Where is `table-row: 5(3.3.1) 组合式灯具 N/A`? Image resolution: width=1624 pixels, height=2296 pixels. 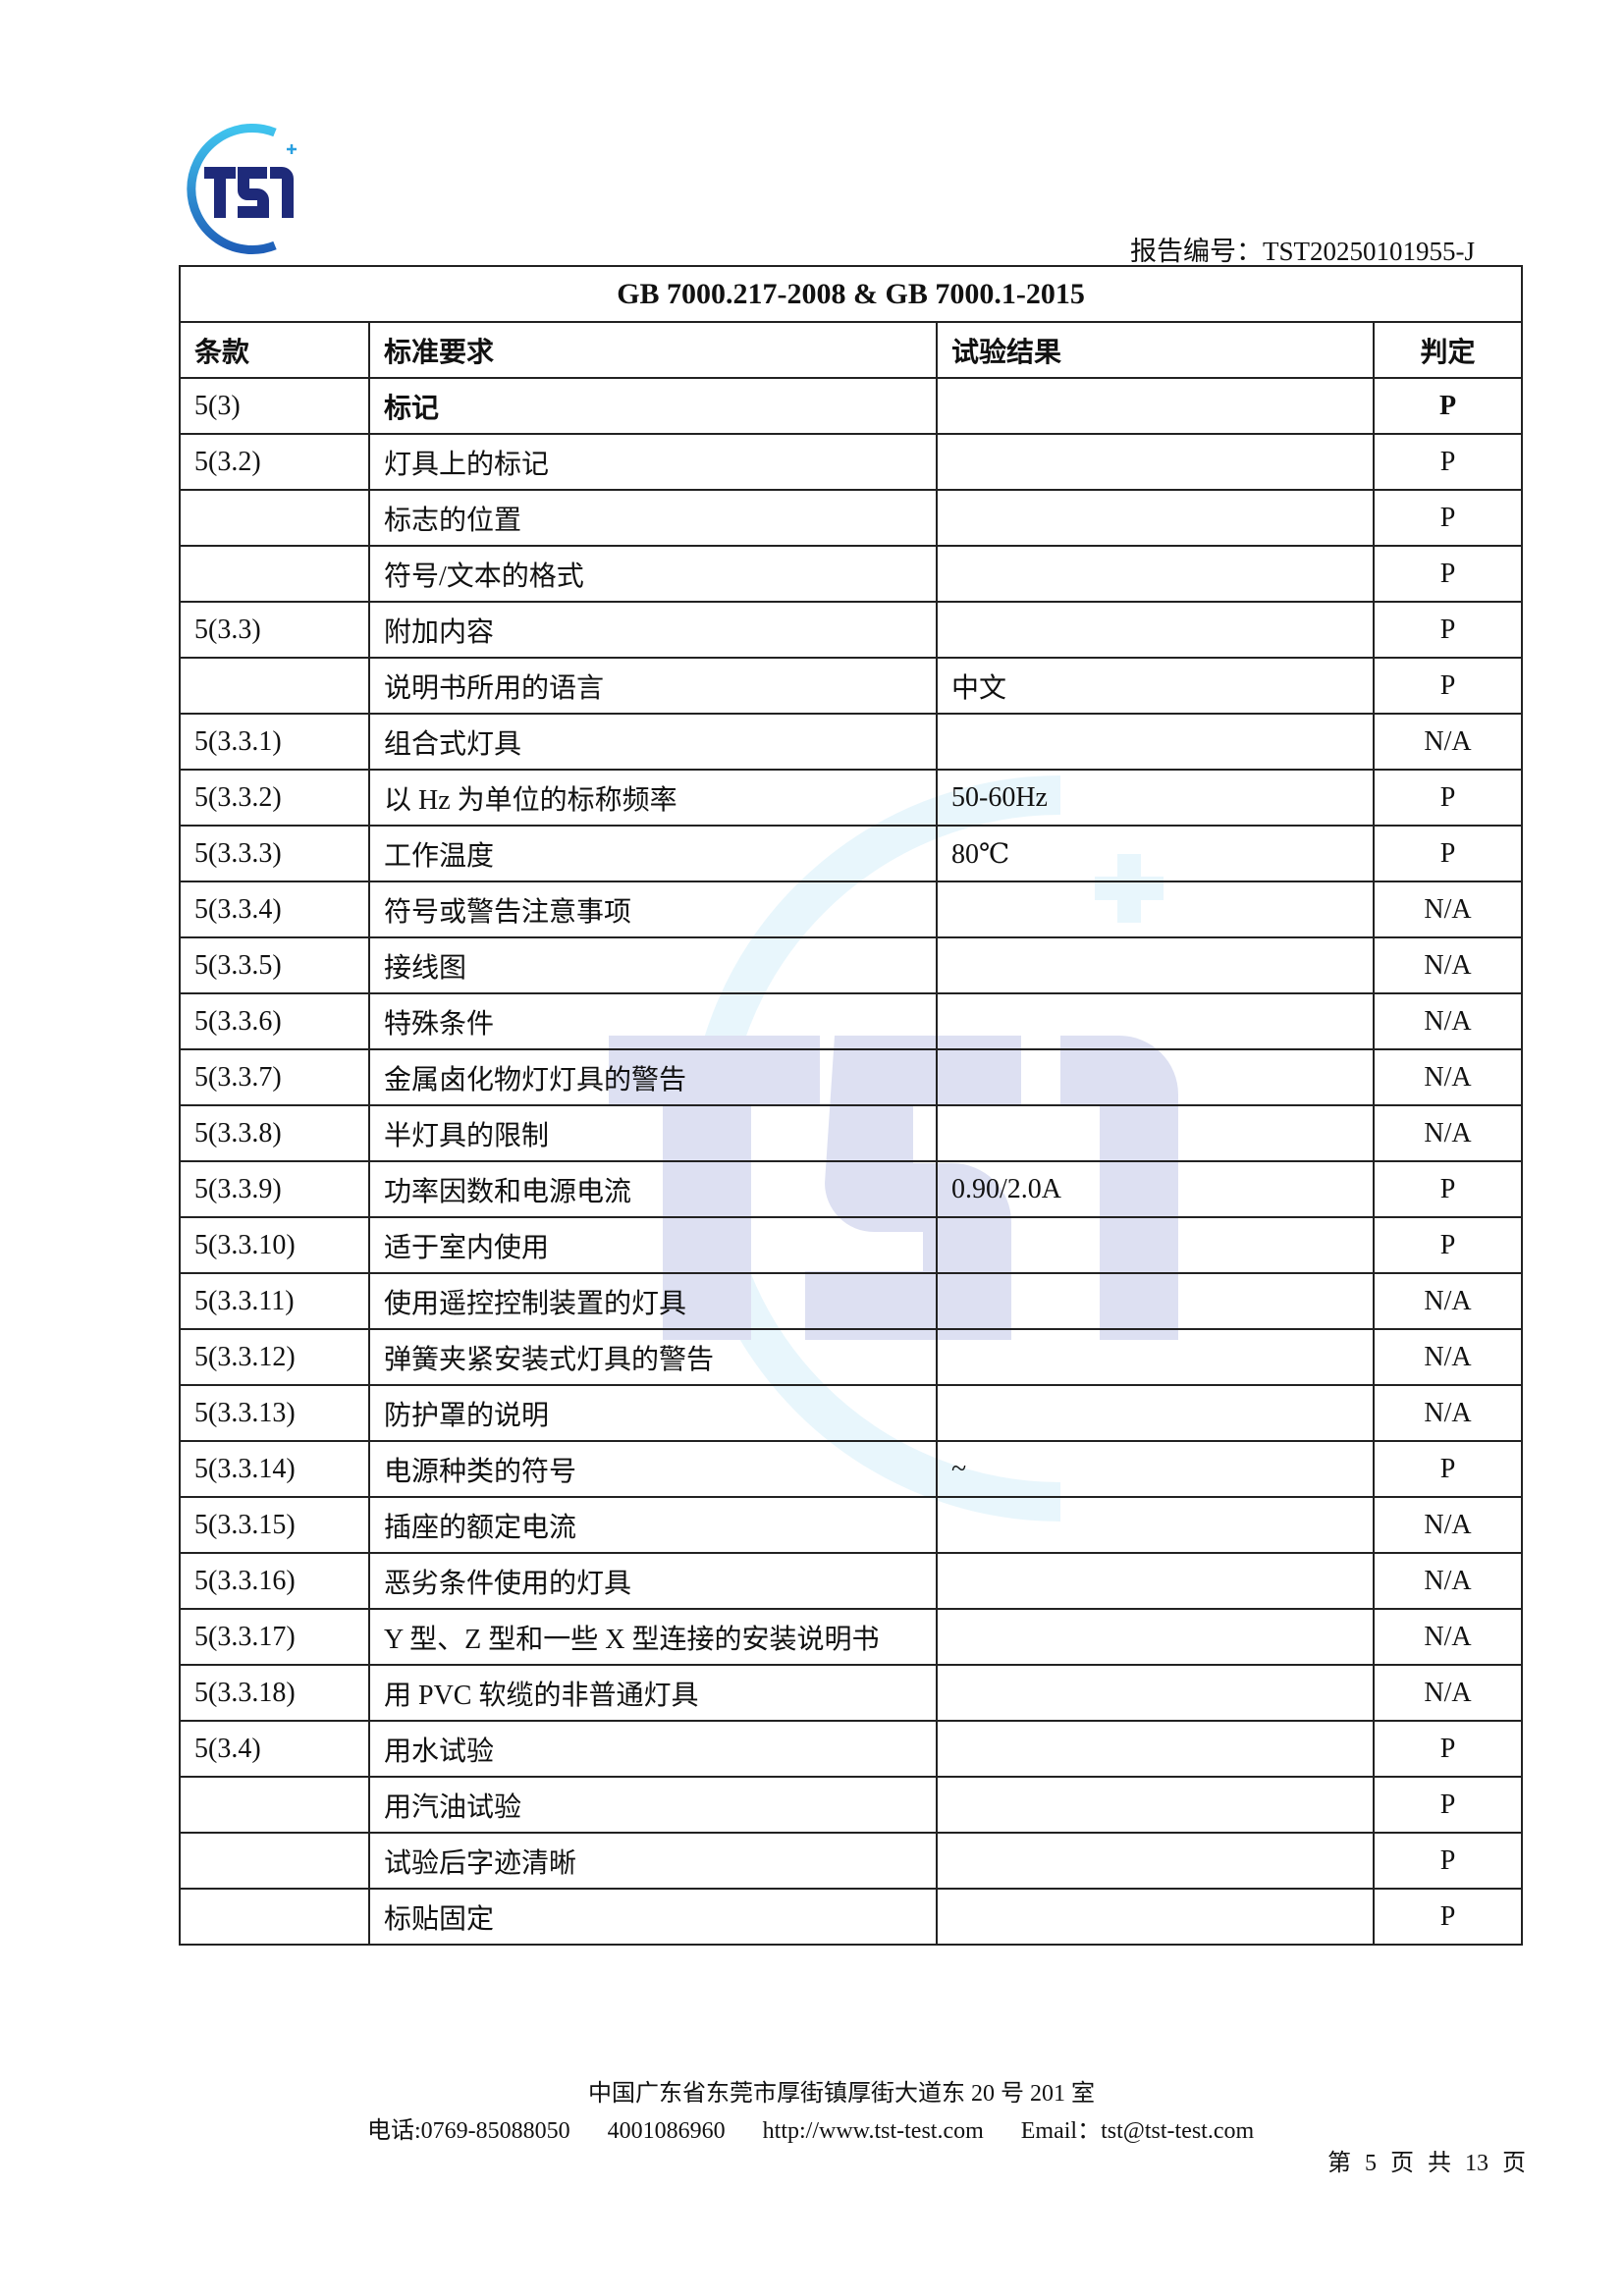
table-row: 5(3.3.1) 组合式灯具 N/A is located at coordinates (851, 742).